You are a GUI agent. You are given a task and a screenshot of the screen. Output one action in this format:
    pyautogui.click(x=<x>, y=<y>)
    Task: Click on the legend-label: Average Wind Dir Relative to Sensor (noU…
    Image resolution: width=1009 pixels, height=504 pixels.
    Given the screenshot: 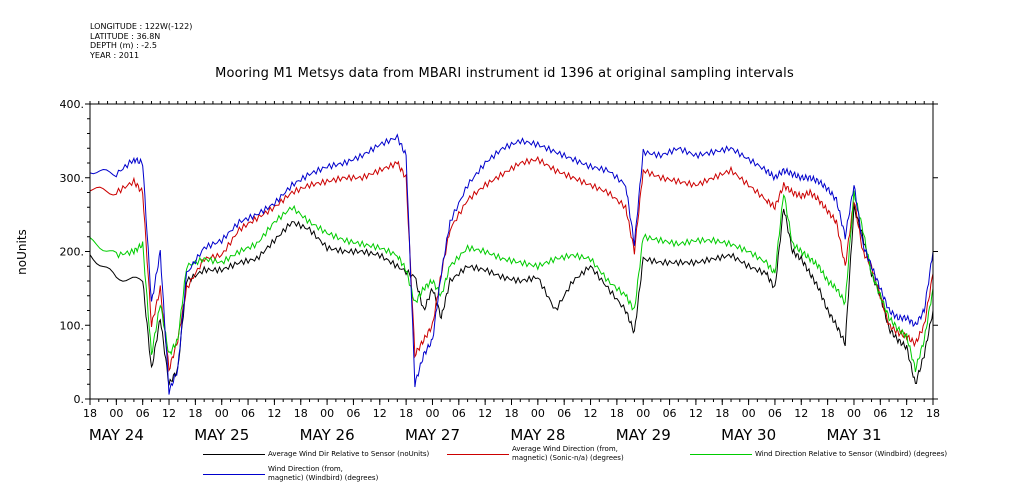 What is the action you would take?
    pyautogui.click(x=348, y=454)
    